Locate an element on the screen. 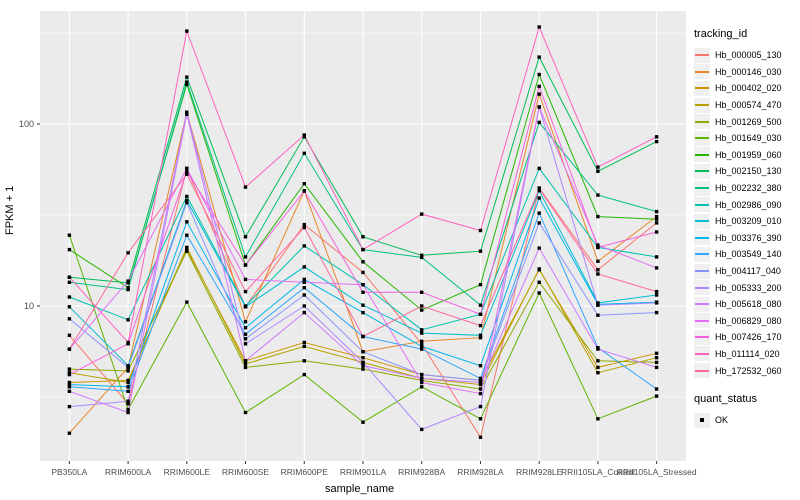 Image resolution: width=800 pixels, height=500 pixels. y-tick-label: 100 is located at coordinates (26, 124).